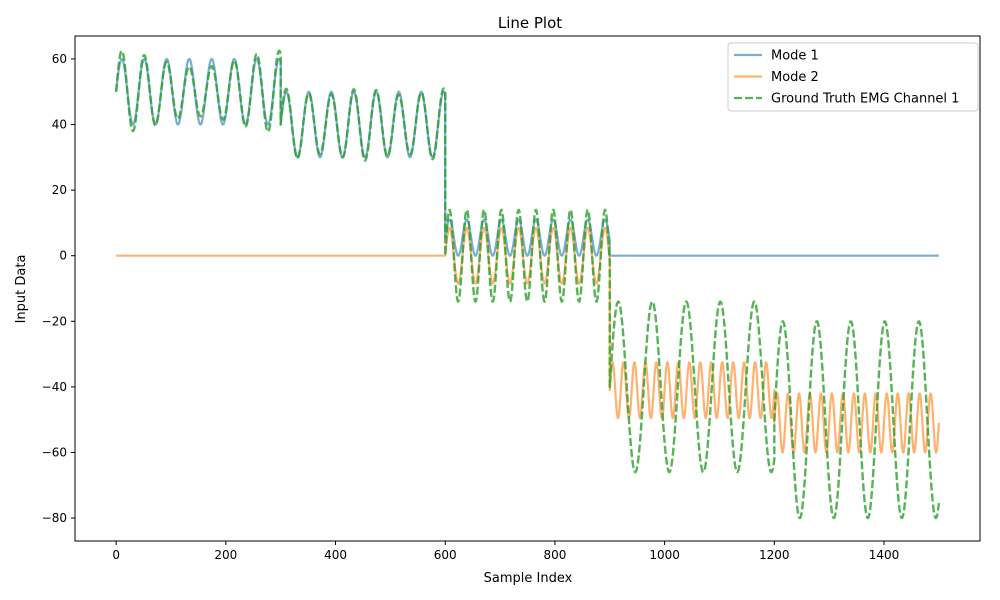 The width and height of the screenshot is (1000, 600). What do you see at coordinates (445, 555) in the screenshot?
I see `x-tick-label: 600` at bounding box center [445, 555].